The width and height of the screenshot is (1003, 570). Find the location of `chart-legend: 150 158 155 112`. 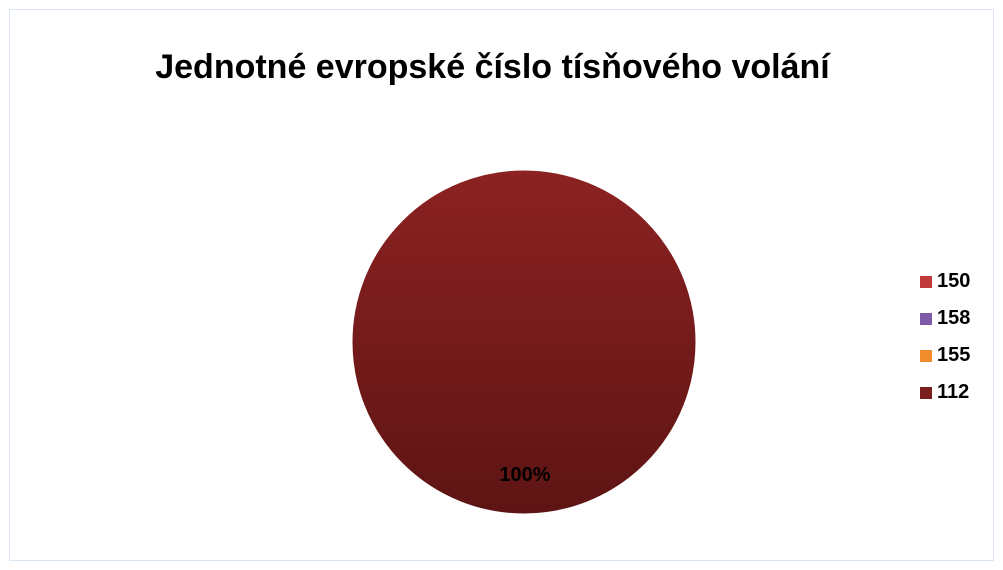

chart-legend: 150 158 155 112 is located at coordinates (945, 337).